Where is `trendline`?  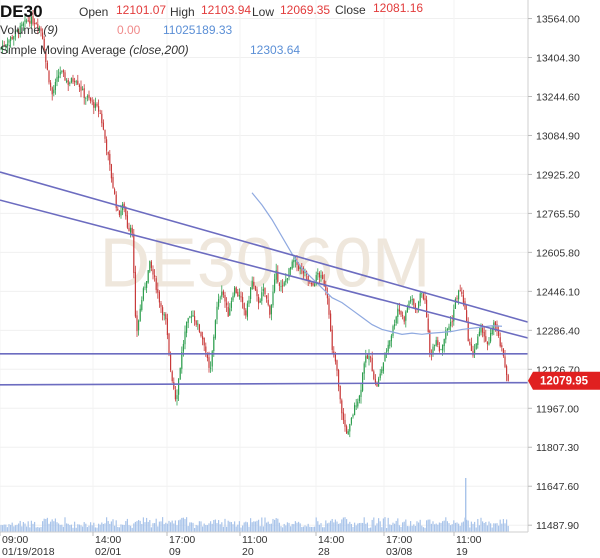 trendline is located at coordinates (264, 383).